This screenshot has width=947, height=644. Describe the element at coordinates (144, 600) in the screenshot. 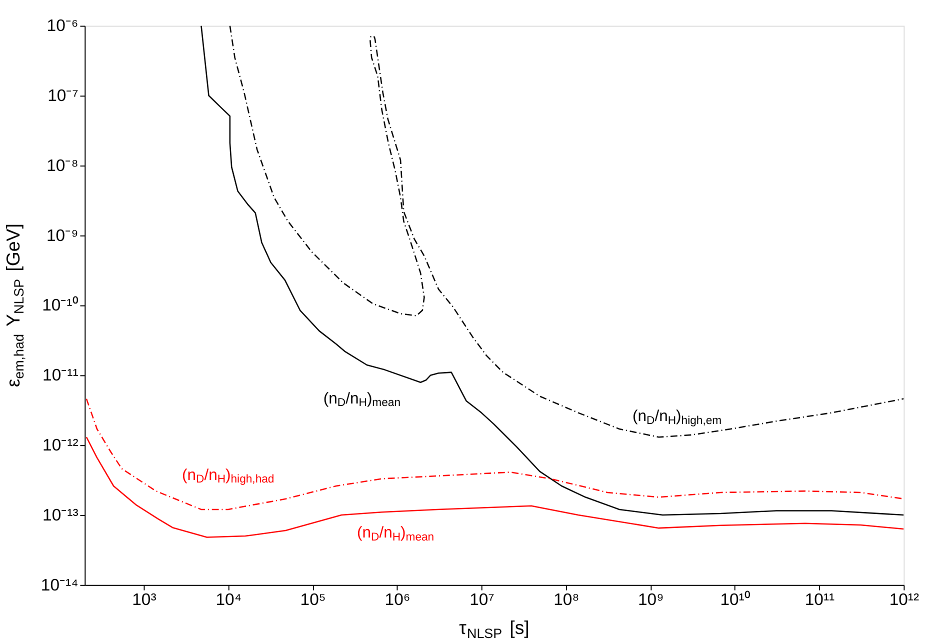

I see `x-tick-label: 10³` at that location.